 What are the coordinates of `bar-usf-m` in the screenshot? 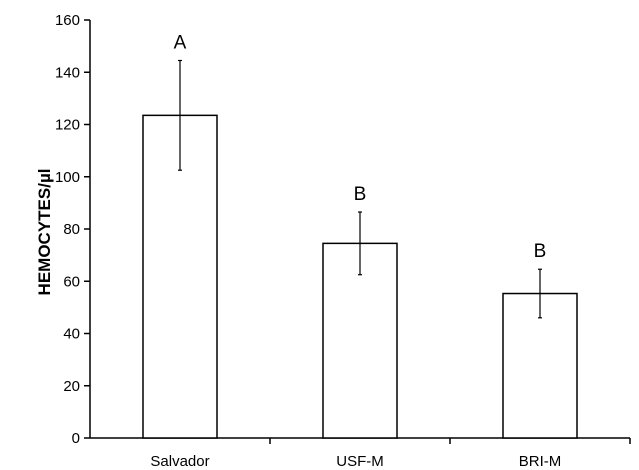 It's located at (360, 340).